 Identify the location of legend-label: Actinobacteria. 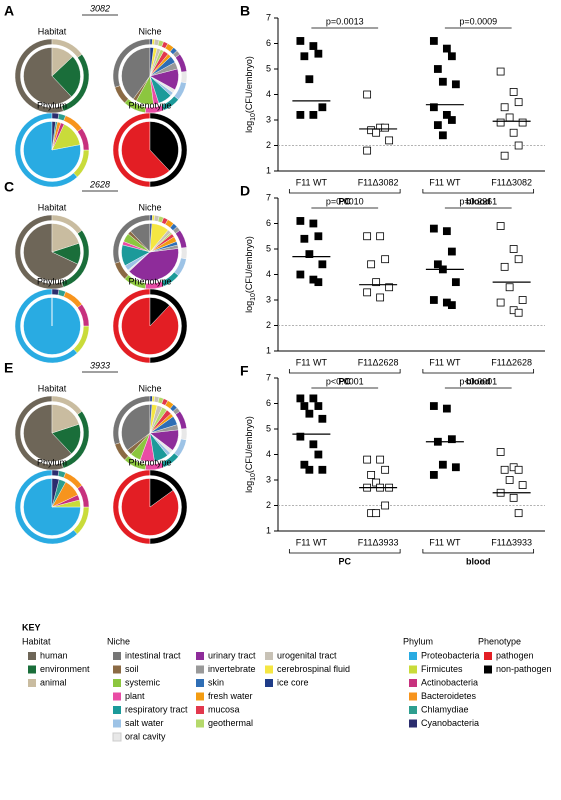
(449, 682).